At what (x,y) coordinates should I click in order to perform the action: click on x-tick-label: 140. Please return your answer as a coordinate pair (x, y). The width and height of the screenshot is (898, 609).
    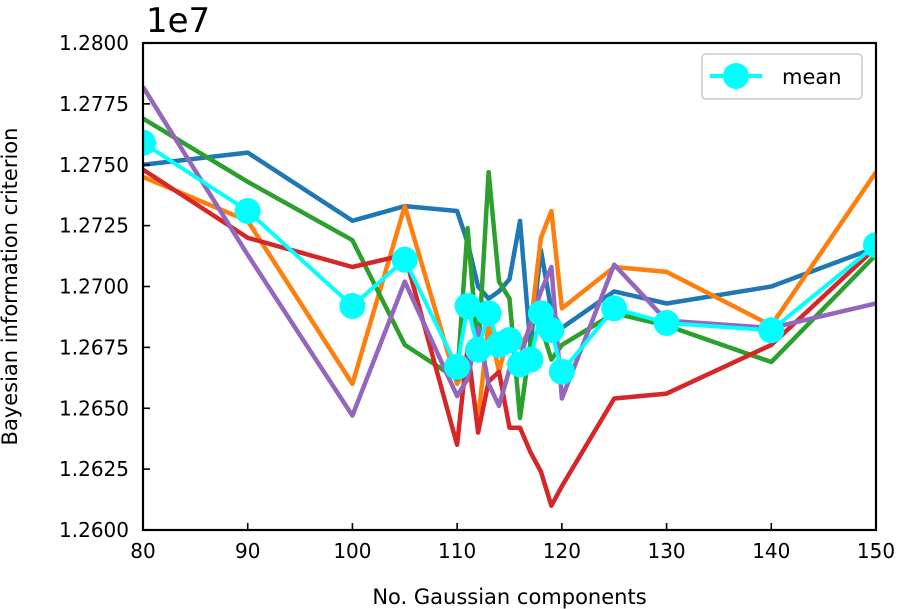
    Looking at the image, I should click on (771, 551).